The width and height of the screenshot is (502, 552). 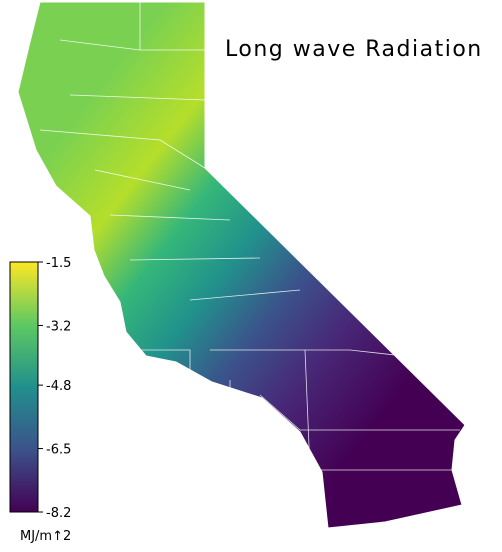 What do you see at coordinates (58, 263) in the screenshot?
I see `colorbar-tick-label: -1.5` at bounding box center [58, 263].